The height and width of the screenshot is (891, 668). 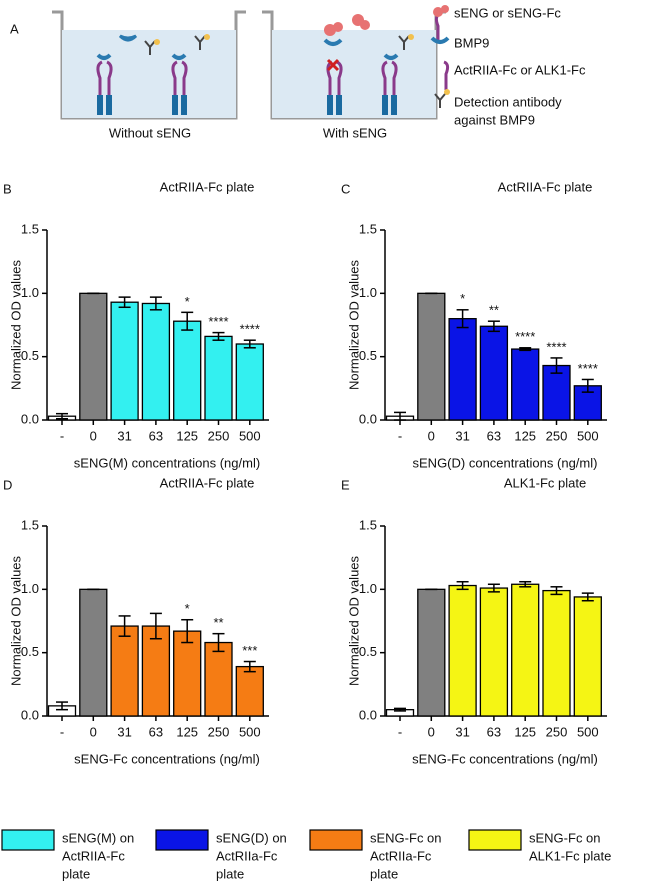 What do you see at coordinates (187, 731) in the screenshot?
I see `x-tick-label: 125` at bounding box center [187, 731].